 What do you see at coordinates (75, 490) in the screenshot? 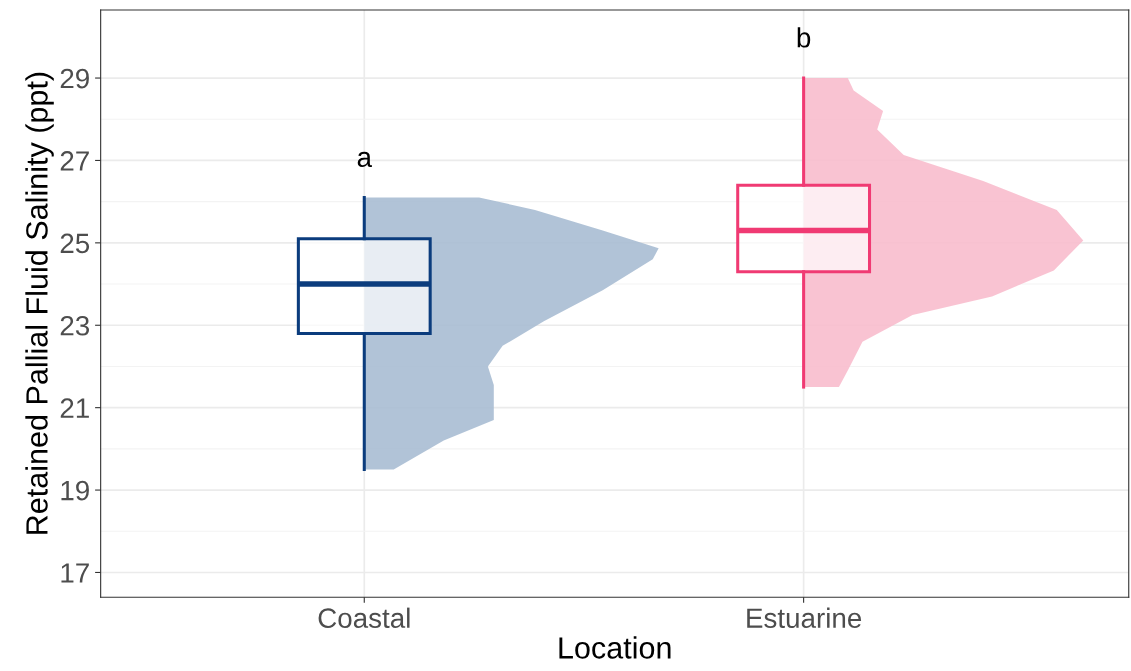
I see `y-tick-label: 19` at bounding box center [75, 490].